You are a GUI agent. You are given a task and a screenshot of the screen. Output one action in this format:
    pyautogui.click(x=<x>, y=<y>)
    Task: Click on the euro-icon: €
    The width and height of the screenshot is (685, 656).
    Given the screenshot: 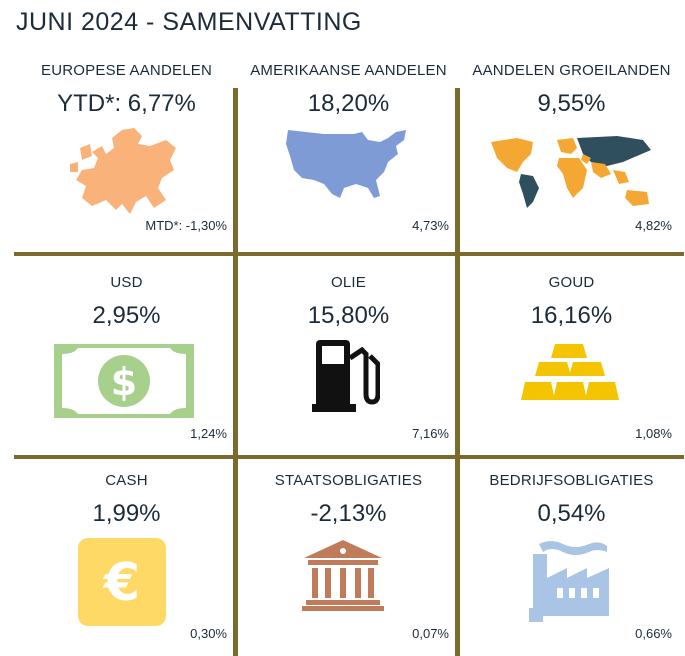 What is the action you would take?
    pyautogui.click(x=122, y=582)
    